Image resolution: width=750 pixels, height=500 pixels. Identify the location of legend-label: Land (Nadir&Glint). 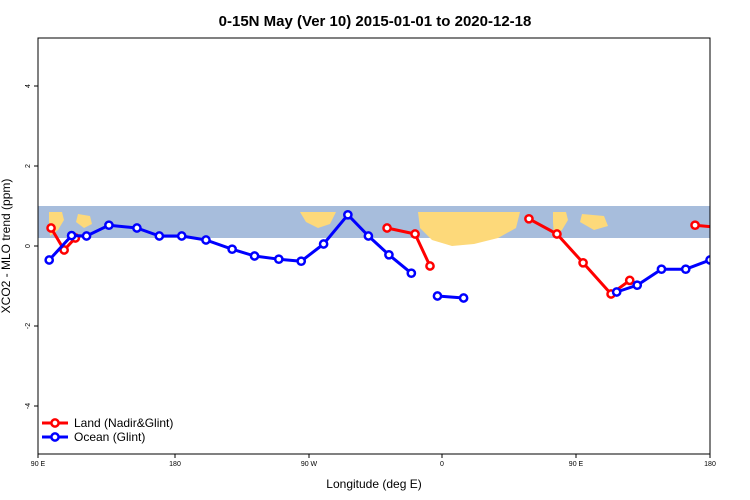
(123, 423).